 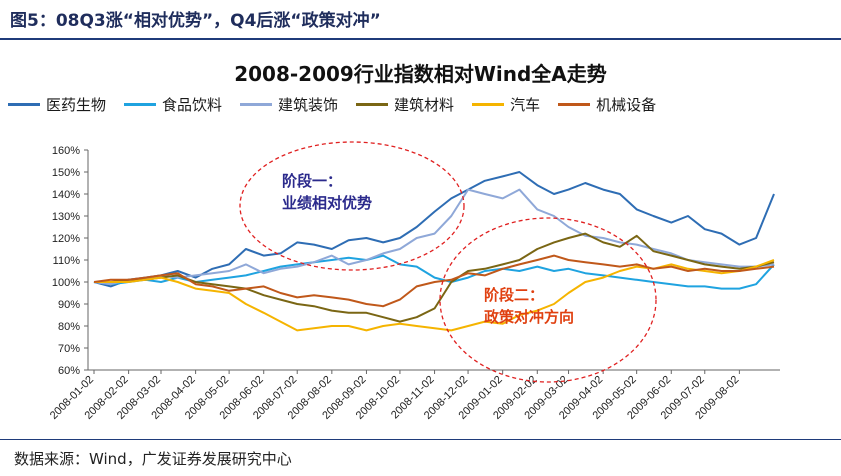 What do you see at coordinates (76, 105) in the screenshot?
I see `legend-label-0: 医药生物` at bounding box center [76, 105].